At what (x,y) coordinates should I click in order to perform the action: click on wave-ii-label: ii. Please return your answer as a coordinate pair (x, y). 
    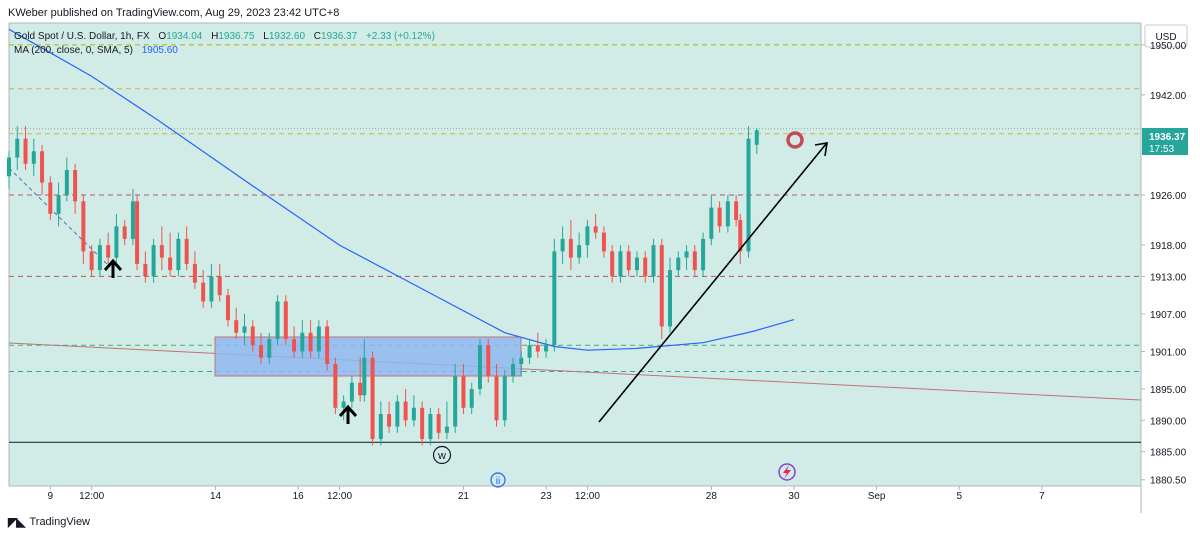
    Looking at the image, I should click on (498, 481).